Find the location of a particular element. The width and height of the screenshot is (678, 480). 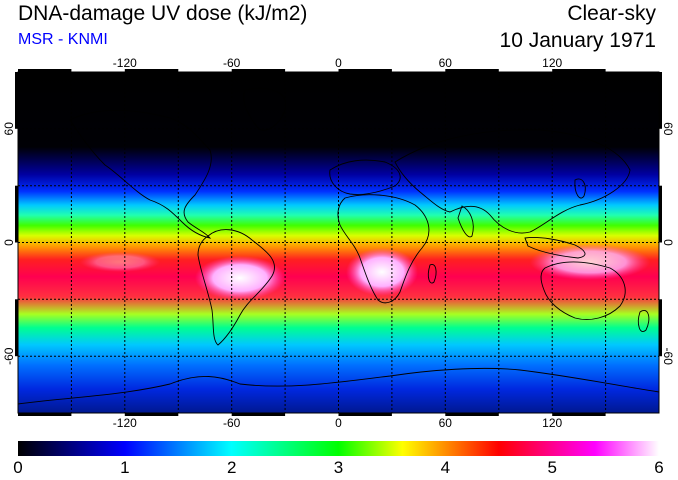

colorbar-label: 5 is located at coordinates (552, 467).